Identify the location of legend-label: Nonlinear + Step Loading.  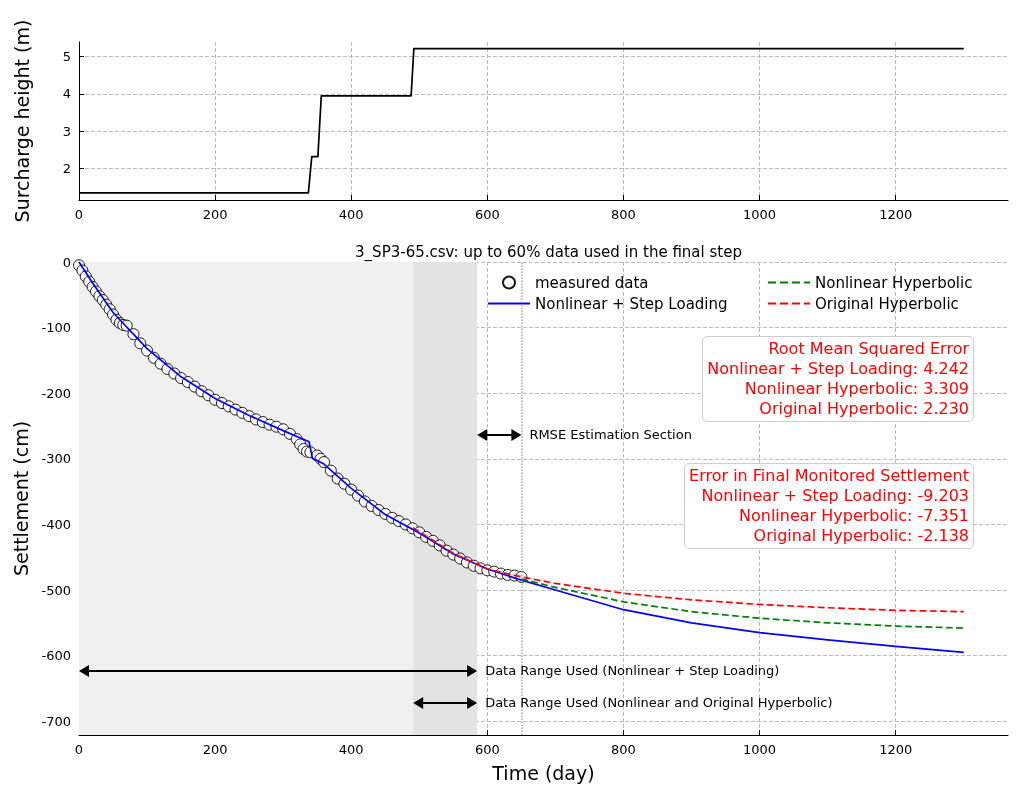
(631, 303).